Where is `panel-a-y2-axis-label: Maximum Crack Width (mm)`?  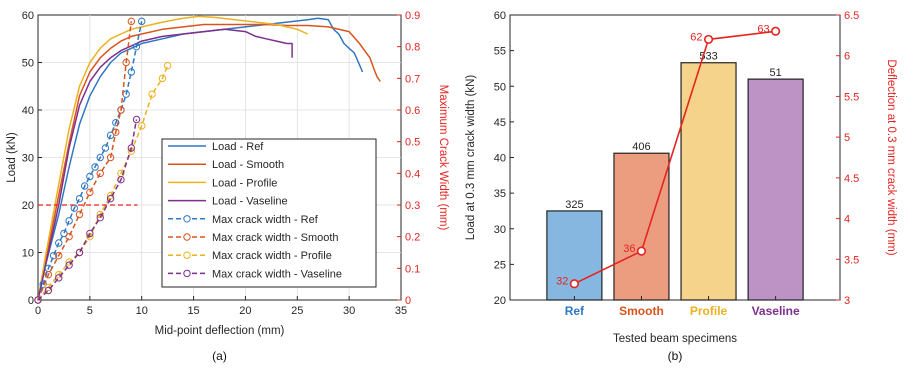
panel-a-y2-axis-label: Maximum Crack Width (mm) is located at coordinates (443, 158).